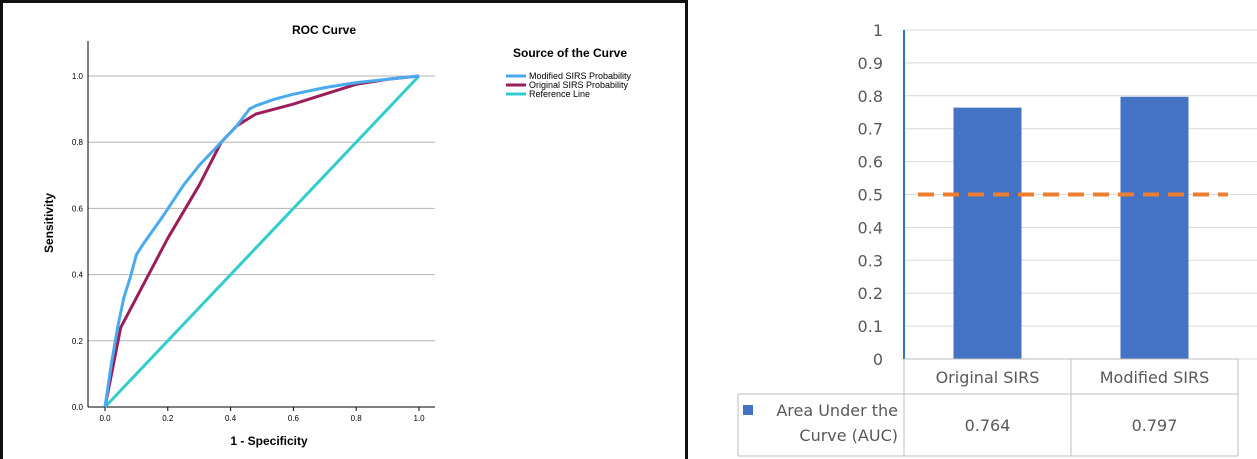  I want to click on roc-y-tick-label: 0.8, so click(78, 142).